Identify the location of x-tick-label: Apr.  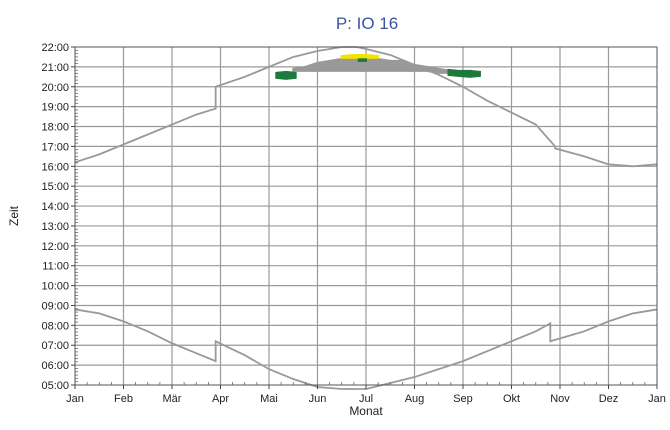
(220, 399).